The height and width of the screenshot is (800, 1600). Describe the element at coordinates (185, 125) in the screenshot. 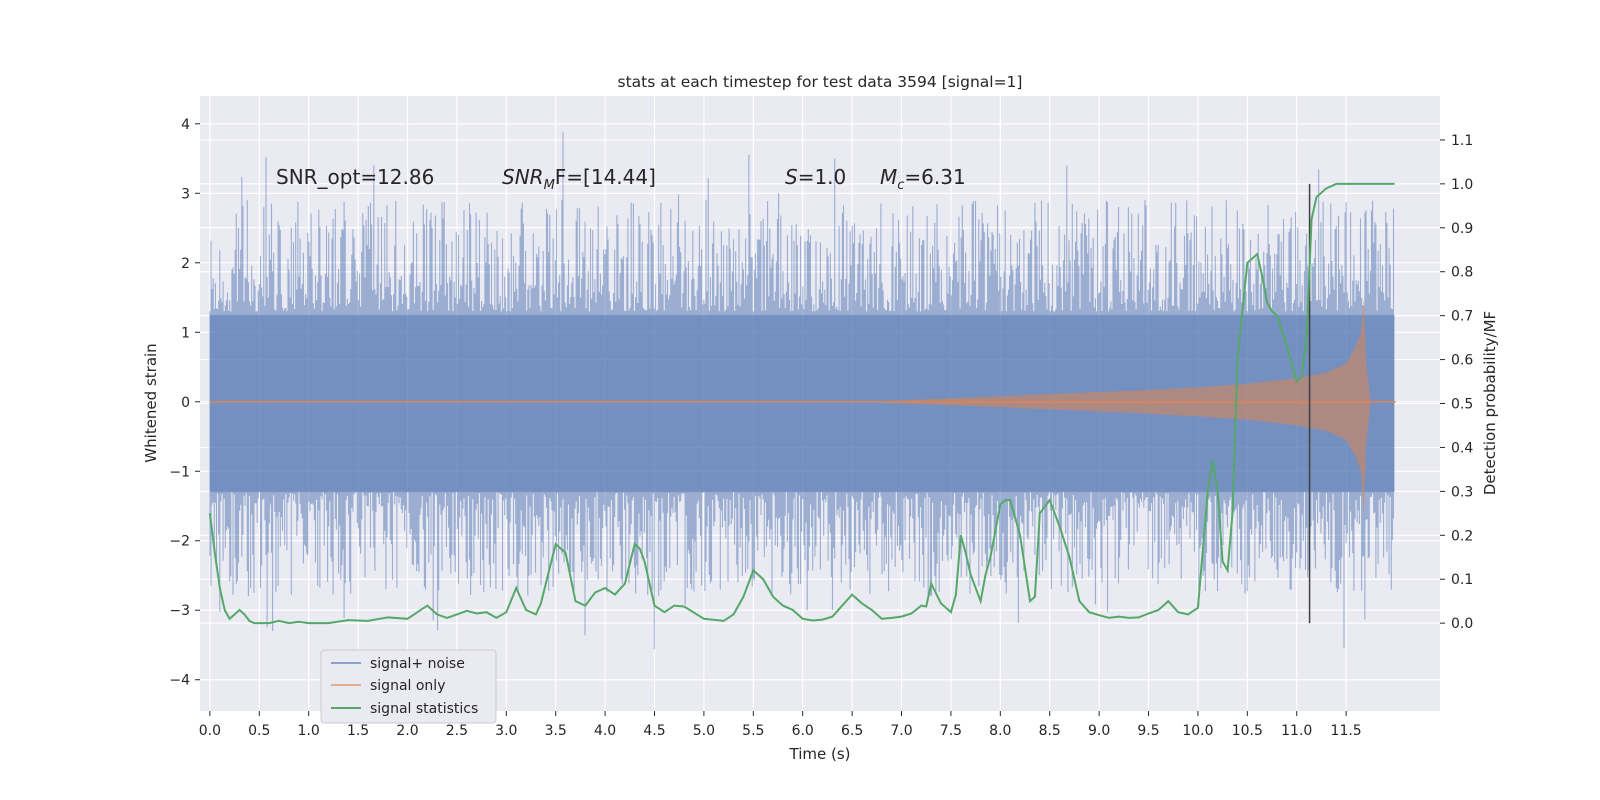

I see `y-left-tick-label: 4` at that location.